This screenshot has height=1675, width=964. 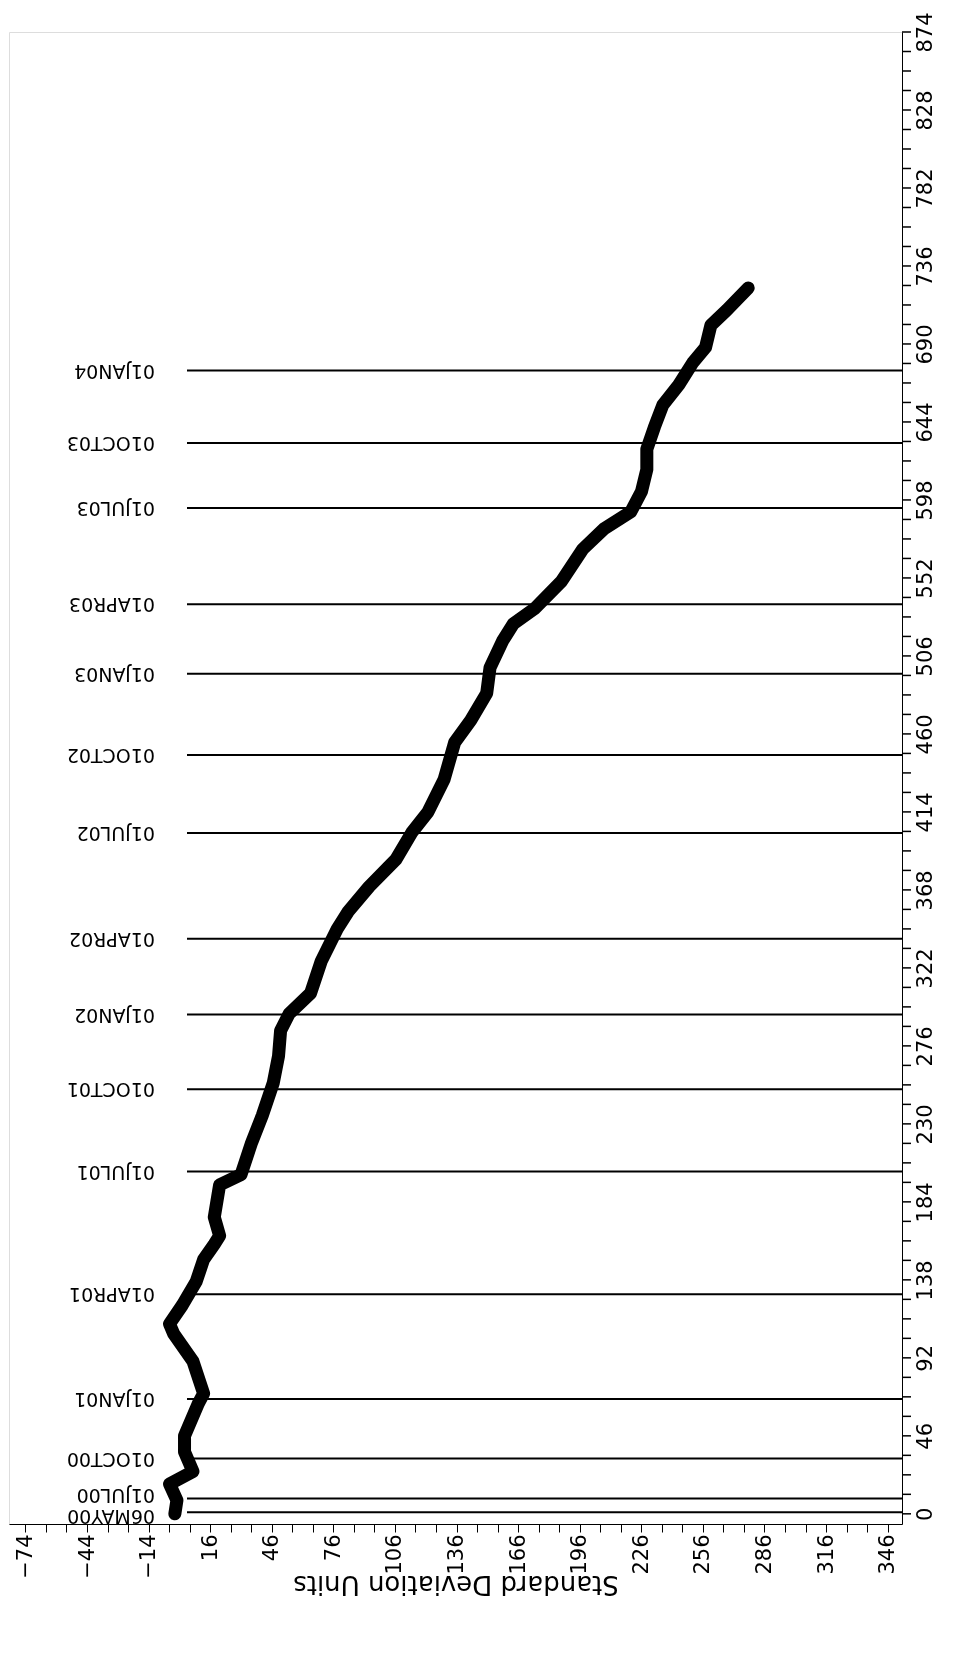 What do you see at coordinates (924, 968) in the screenshot?
I see `y-tick-label: 322` at bounding box center [924, 968].